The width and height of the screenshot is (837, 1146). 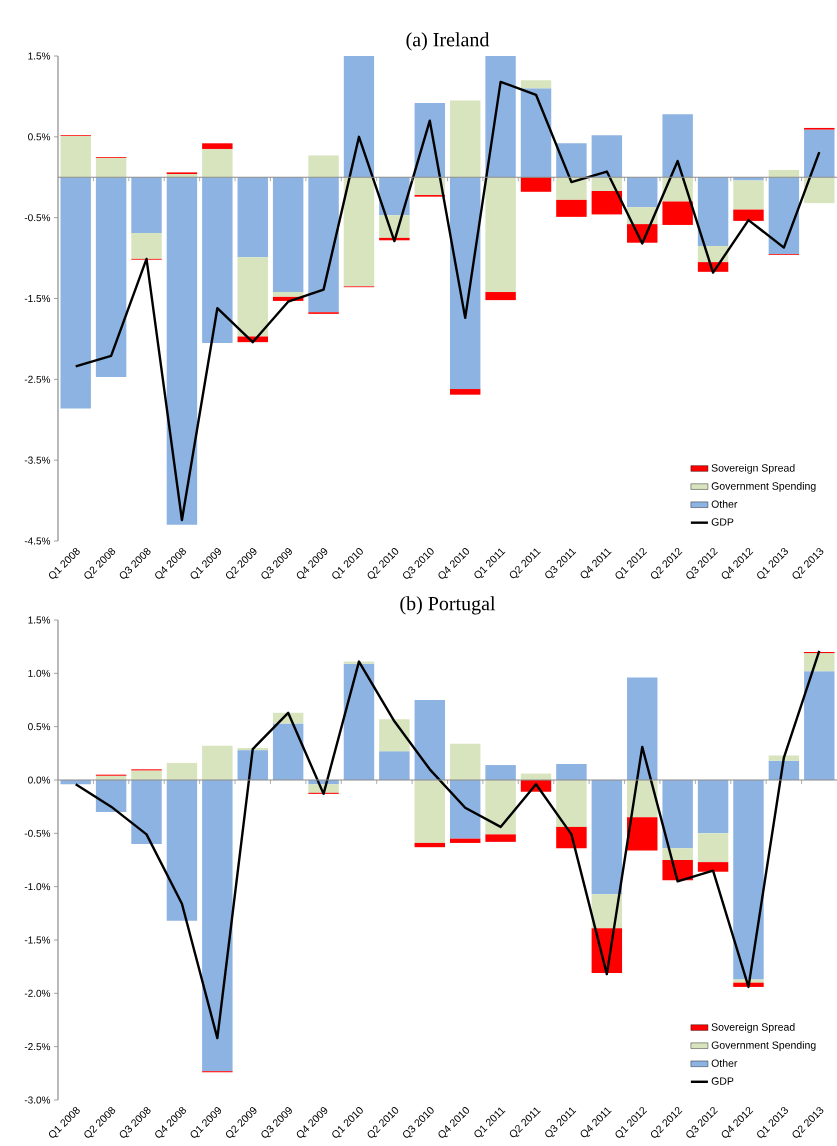 What do you see at coordinates (39, 780) in the screenshot?
I see `y-tick-label: 0.0%` at bounding box center [39, 780].